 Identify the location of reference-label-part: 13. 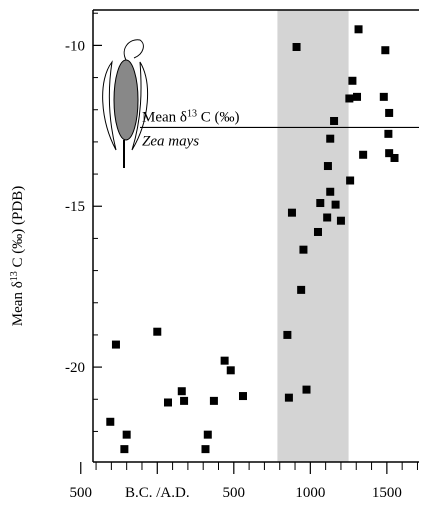
(192, 113).